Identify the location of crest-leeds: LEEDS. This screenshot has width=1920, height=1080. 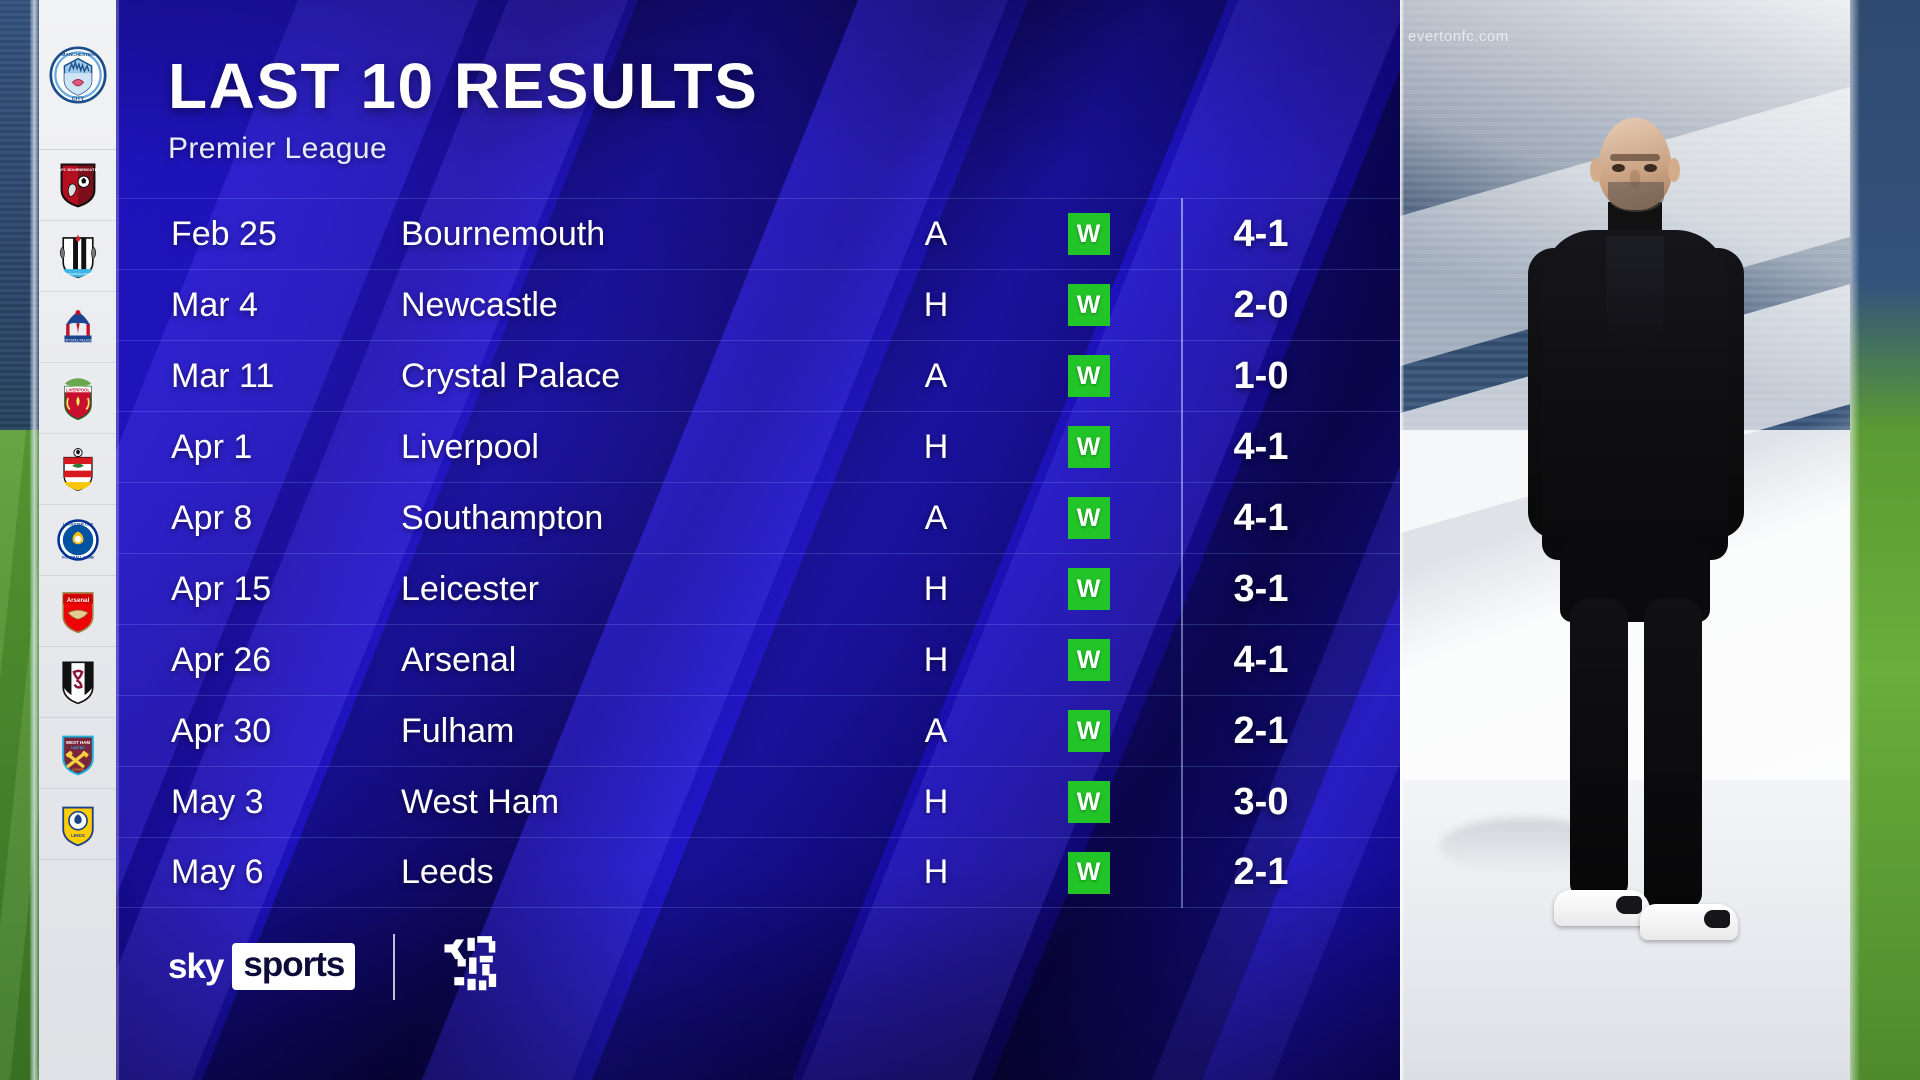
(77, 824).